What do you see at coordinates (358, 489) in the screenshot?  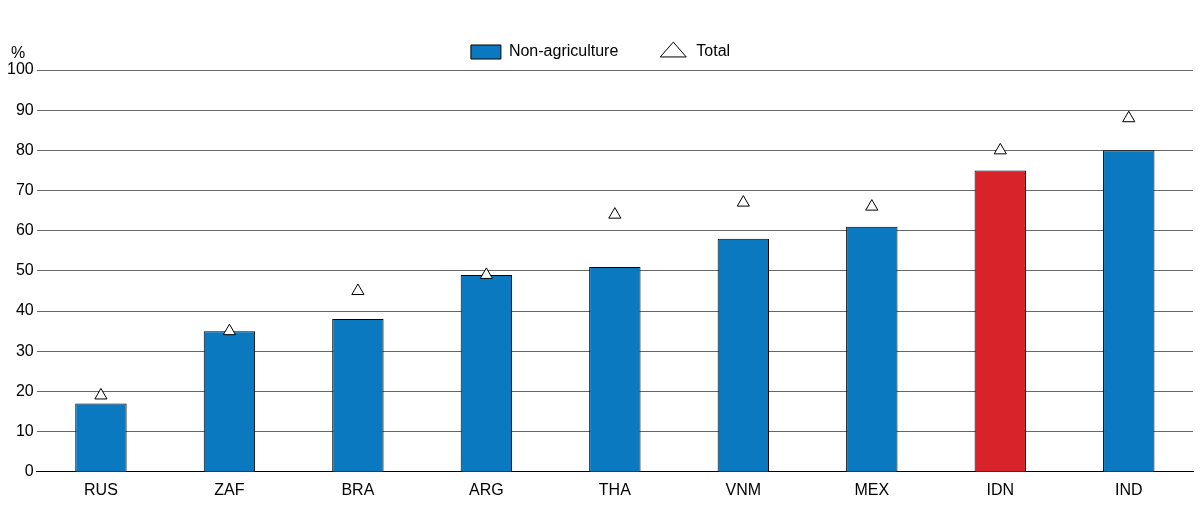 I see `x-tick-label: BRA` at bounding box center [358, 489].